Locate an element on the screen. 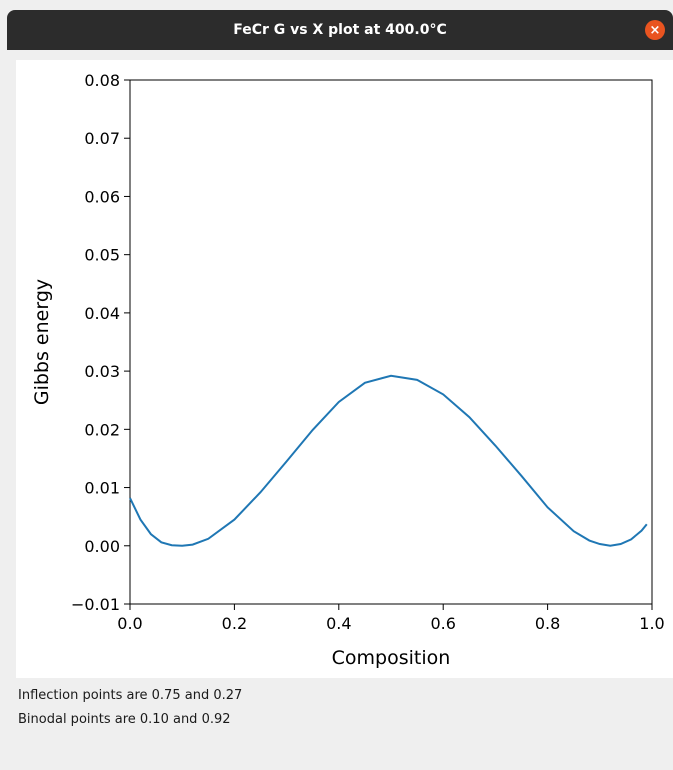 The image size is (673, 770). y-tick-label: 0.00 is located at coordinates (102, 546).